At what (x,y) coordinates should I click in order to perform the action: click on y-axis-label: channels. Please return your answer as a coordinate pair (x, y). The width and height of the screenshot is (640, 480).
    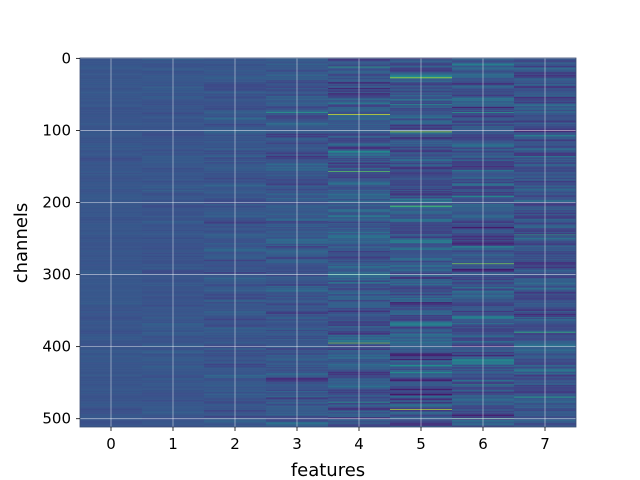
    Looking at the image, I should click on (21, 243).